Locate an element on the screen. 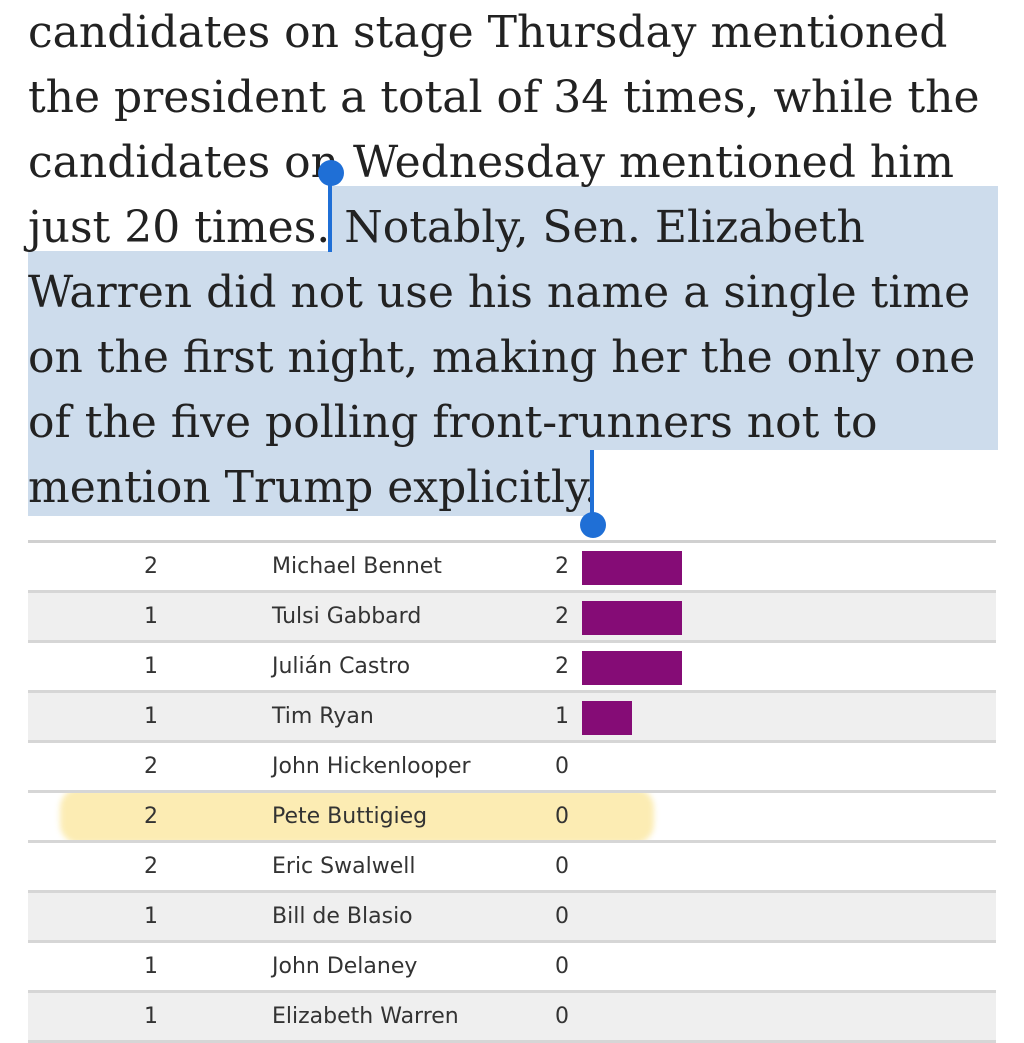 This screenshot has height=1043, width=1024. article-line: just 20 times. Notably, Sen. Elizabeth is located at coordinates (518, 227).